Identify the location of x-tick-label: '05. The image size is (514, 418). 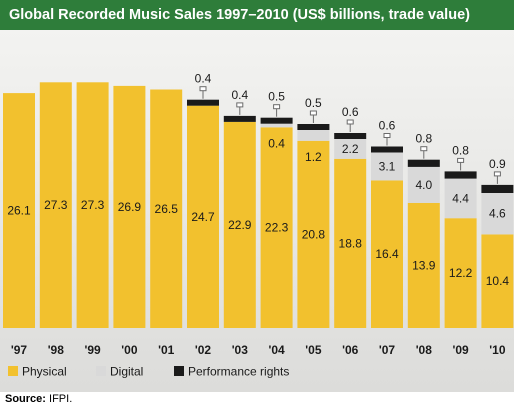
(313, 350).